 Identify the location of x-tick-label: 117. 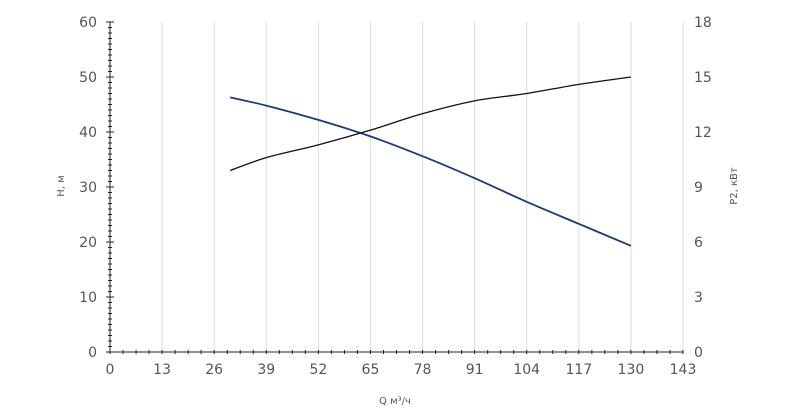
(578, 370).